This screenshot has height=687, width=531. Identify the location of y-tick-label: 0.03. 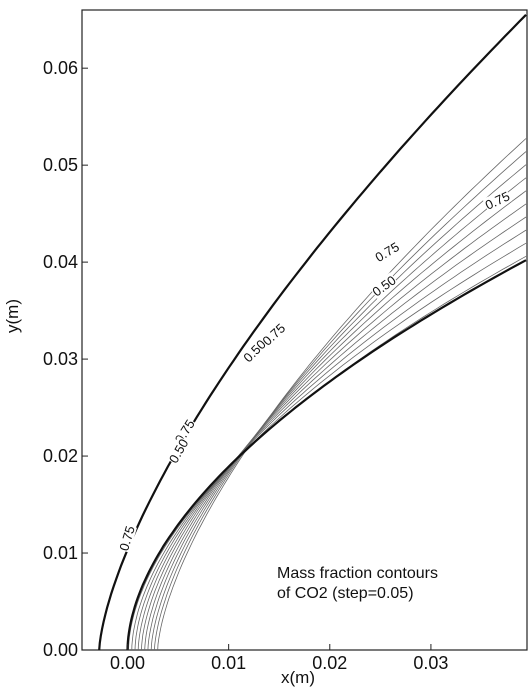
(60, 359).